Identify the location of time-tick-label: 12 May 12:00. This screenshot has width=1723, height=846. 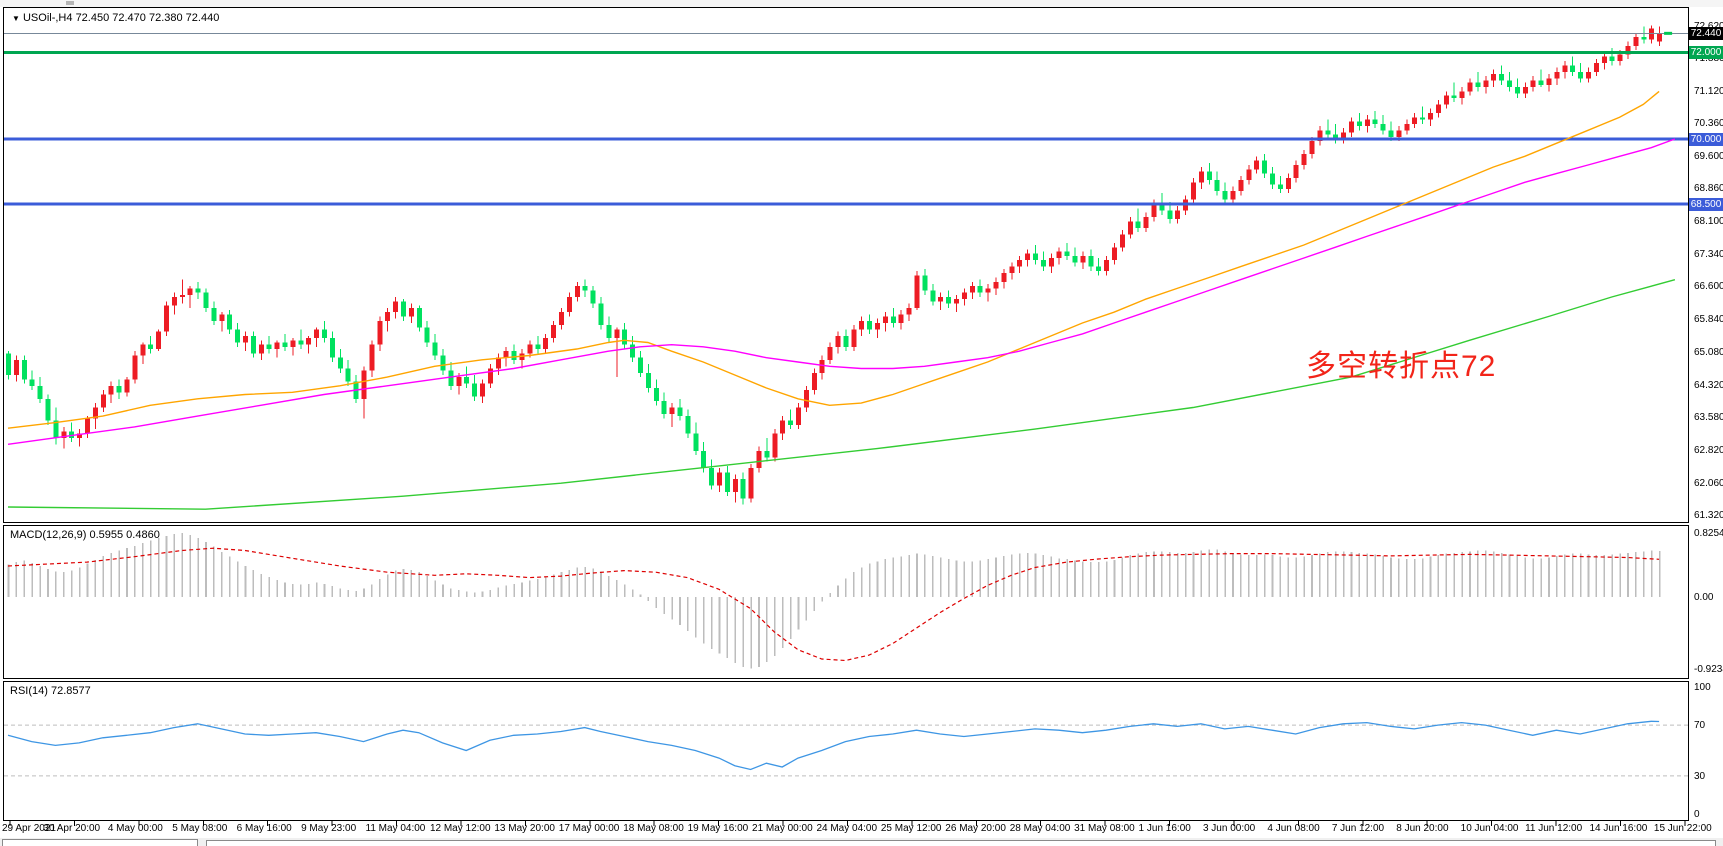
(460, 828).